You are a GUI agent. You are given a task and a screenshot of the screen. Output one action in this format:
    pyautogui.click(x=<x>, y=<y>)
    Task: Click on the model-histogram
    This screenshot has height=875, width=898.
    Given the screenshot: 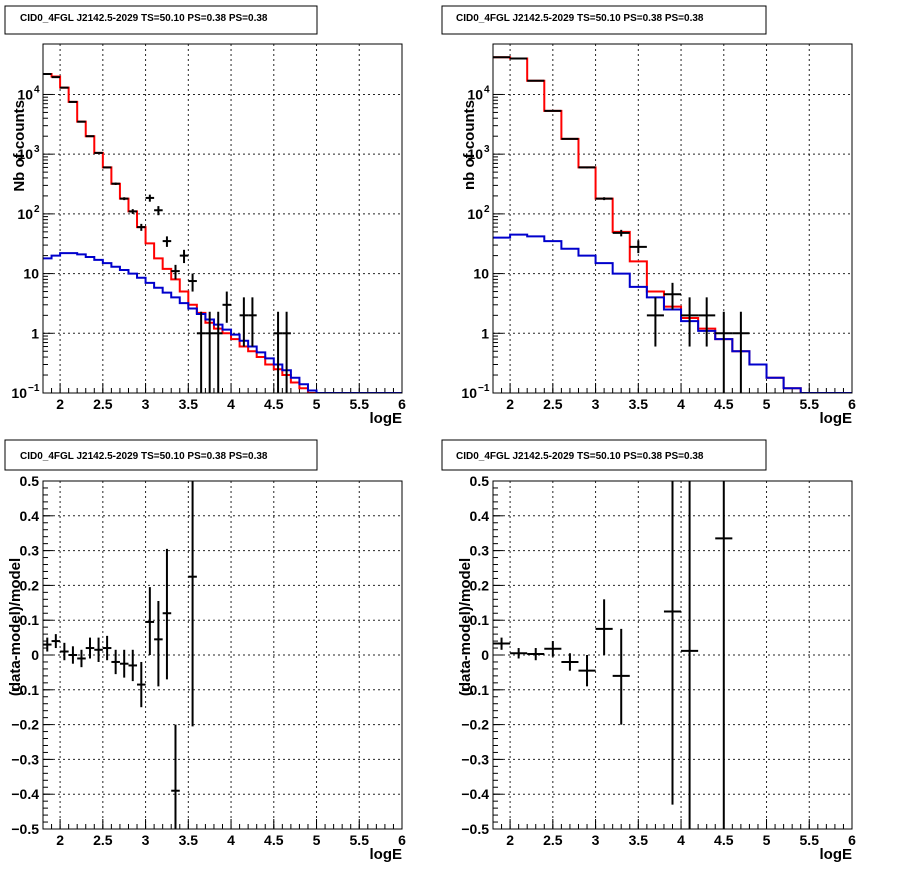 What is the action you would take?
    pyautogui.click(x=222, y=322)
    